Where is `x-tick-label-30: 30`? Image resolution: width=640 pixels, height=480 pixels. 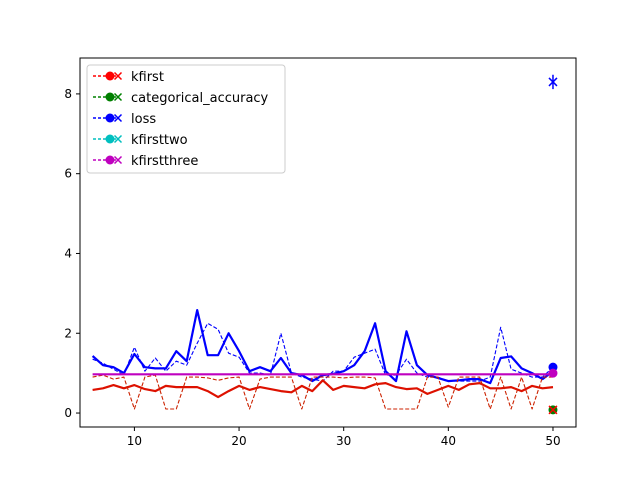 x-tick-label-30: 30 is located at coordinates (343, 441).